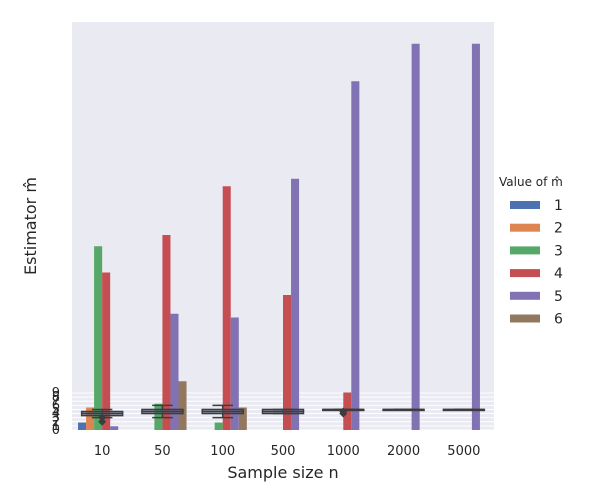 The width and height of the screenshot is (589, 500). I want to click on y-tick-label: 2, so click(56, 422).